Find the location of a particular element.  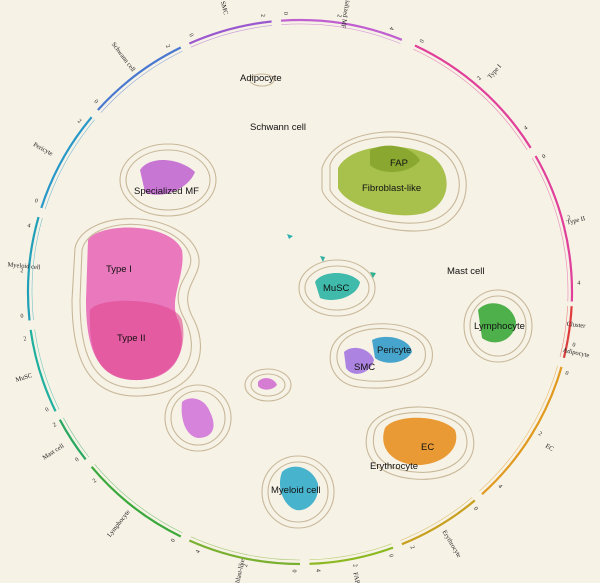

myeloid-cloud is located at coordinates (299, 488).